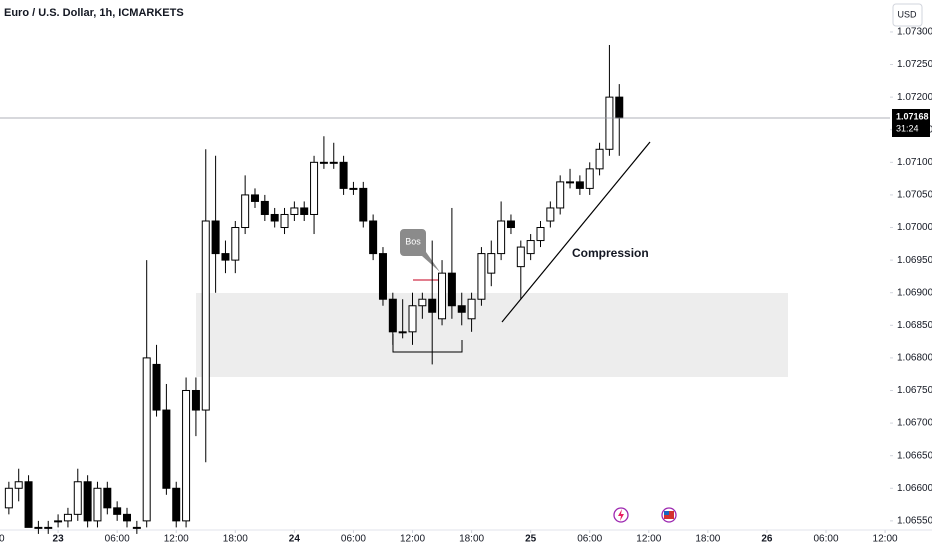 The image size is (932, 550). What do you see at coordinates (911, 122) in the screenshot?
I see `last-price-box` at bounding box center [911, 122].